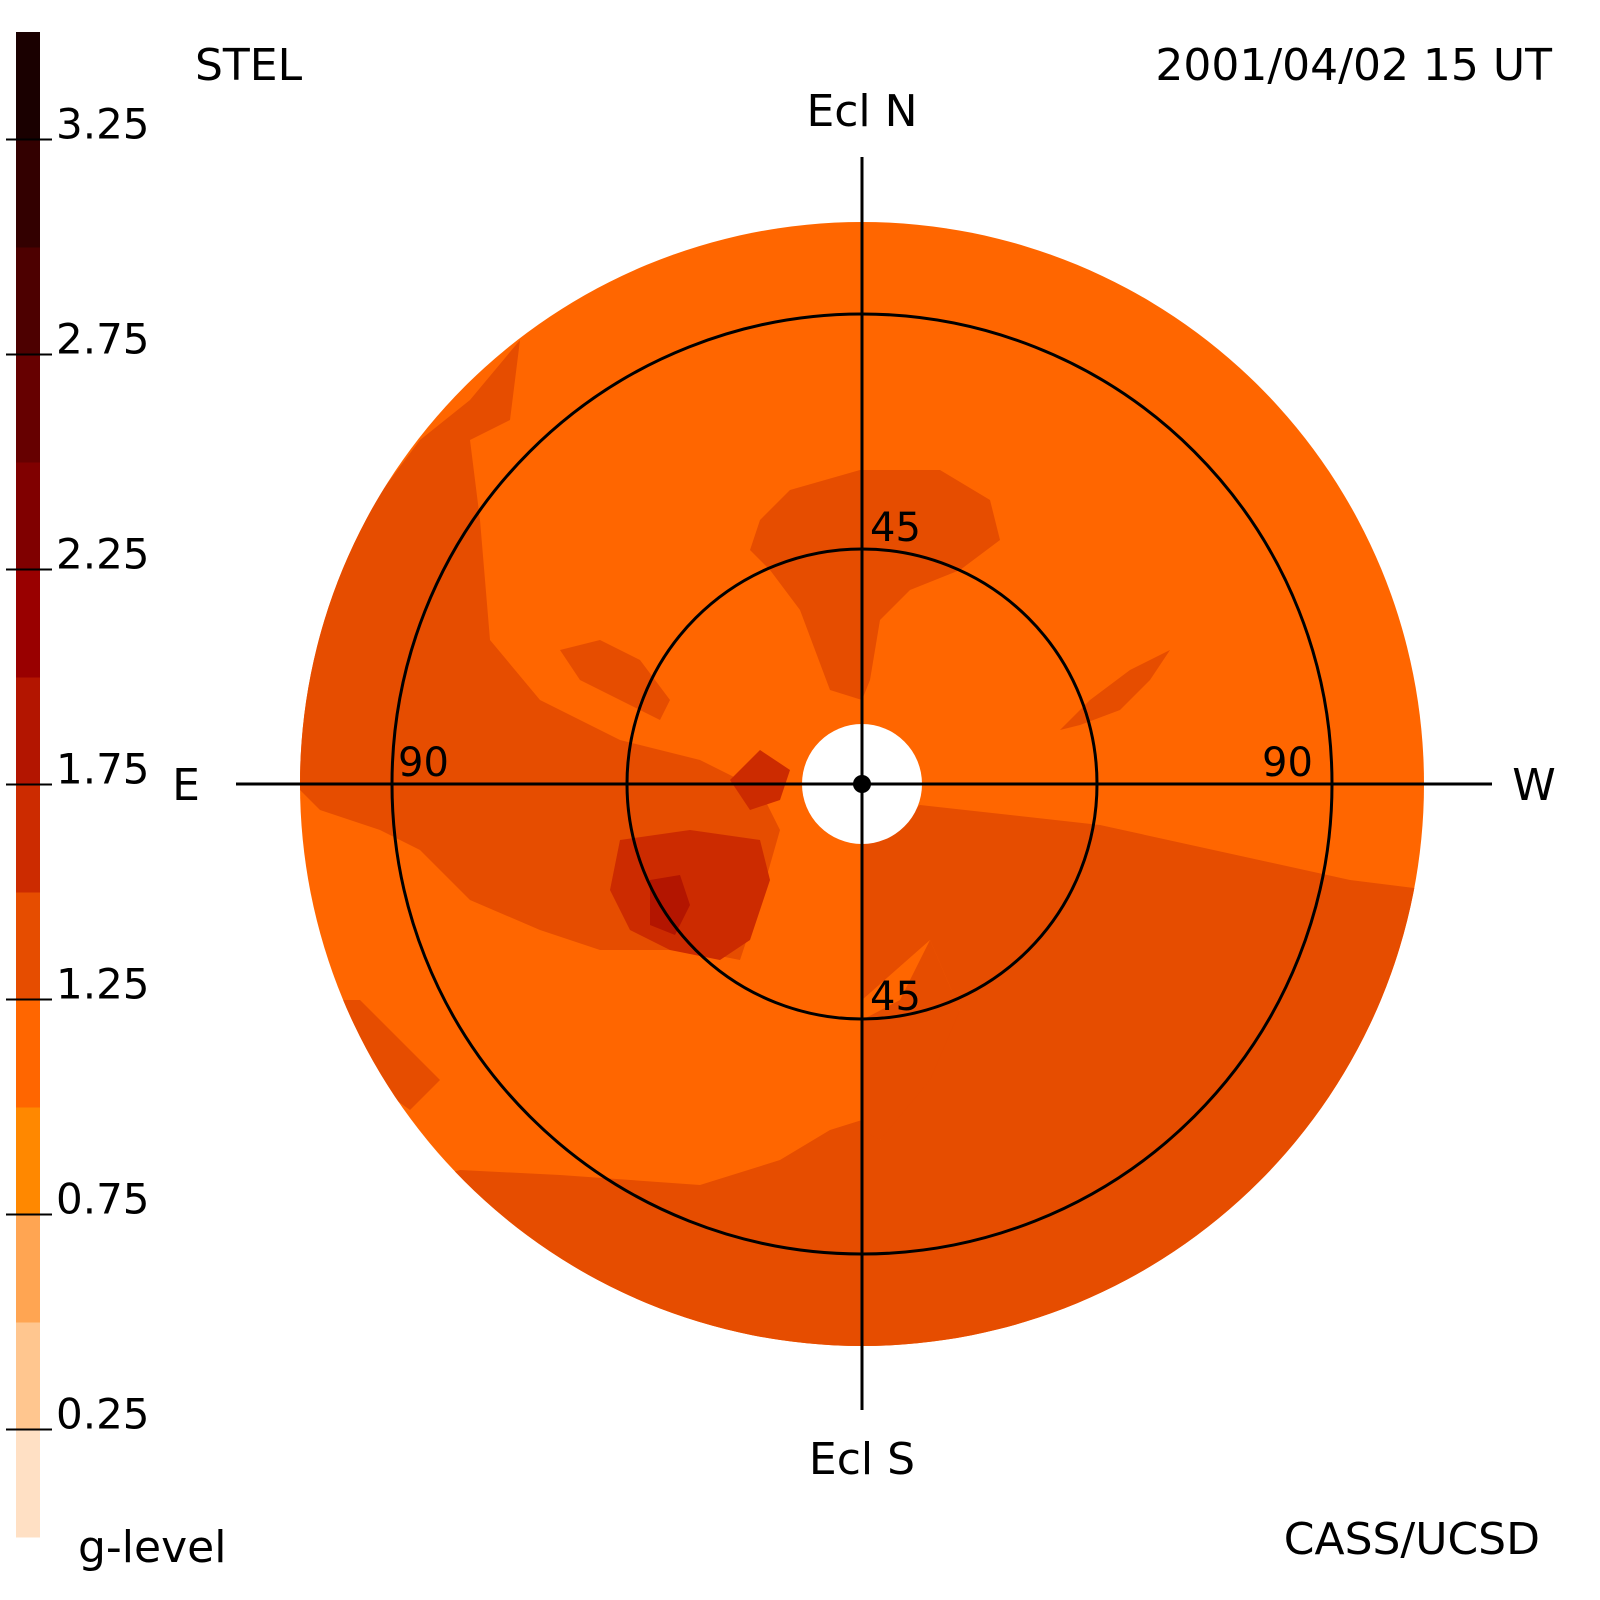 This screenshot has height=1600, width=1600. Describe the element at coordinates (1534, 785) in the screenshot. I see `direction-west-label: W` at that location.